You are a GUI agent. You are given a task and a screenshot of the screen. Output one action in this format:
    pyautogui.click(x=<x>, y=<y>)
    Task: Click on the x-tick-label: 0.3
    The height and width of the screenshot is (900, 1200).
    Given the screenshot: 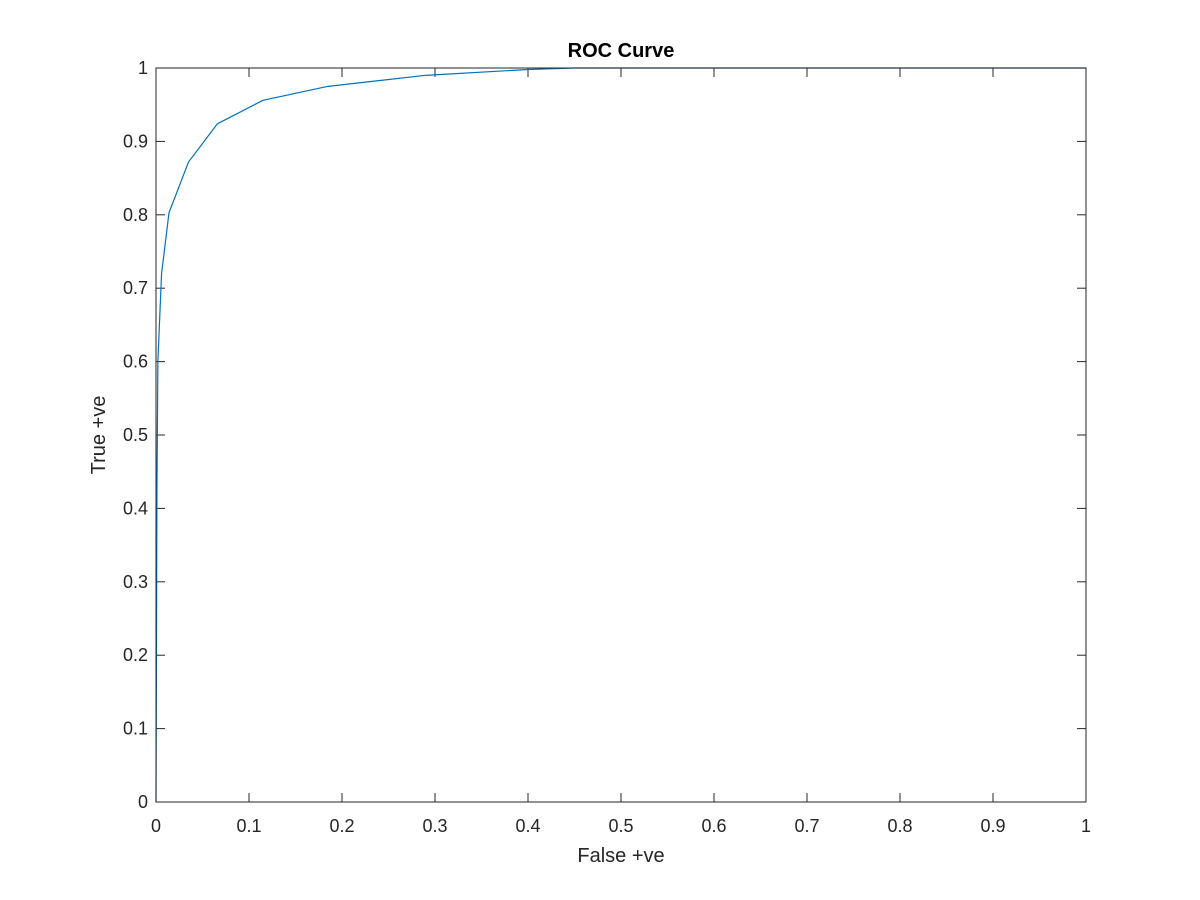 What is the action you would take?
    pyautogui.click(x=434, y=826)
    